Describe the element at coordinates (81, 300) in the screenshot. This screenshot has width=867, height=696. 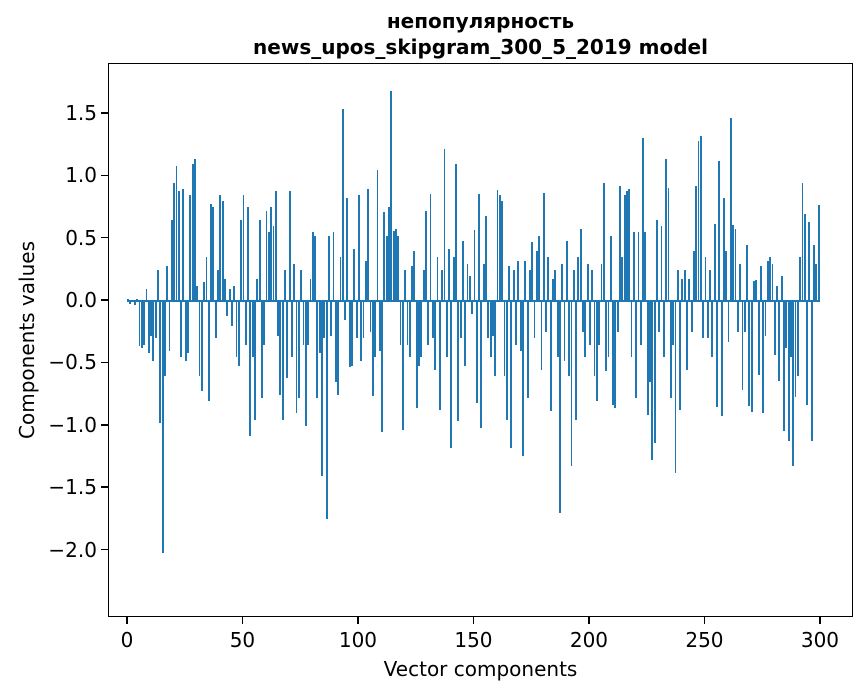
I see `y-tick-label: 0.0` at that location.